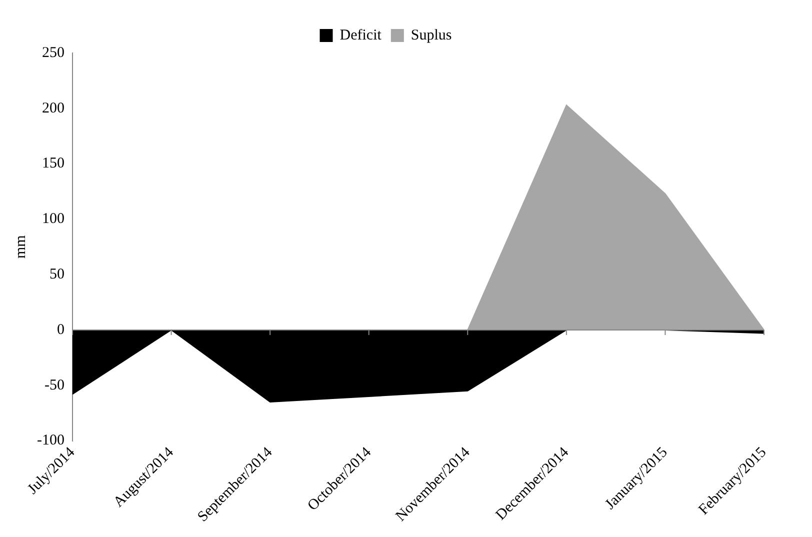 This screenshot has height=537, width=812. Describe the element at coordinates (431, 35) in the screenshot. I see `legend-label: Suplus` at that location.